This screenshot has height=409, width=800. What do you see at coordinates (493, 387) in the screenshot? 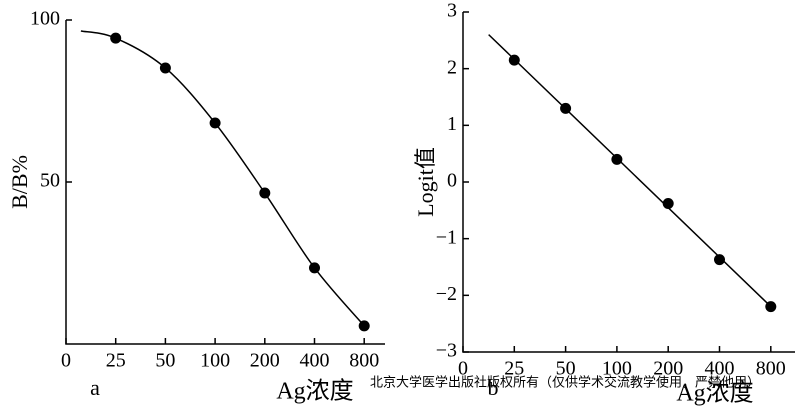
I see `panel-label: b` at bounding box center [493, 387].